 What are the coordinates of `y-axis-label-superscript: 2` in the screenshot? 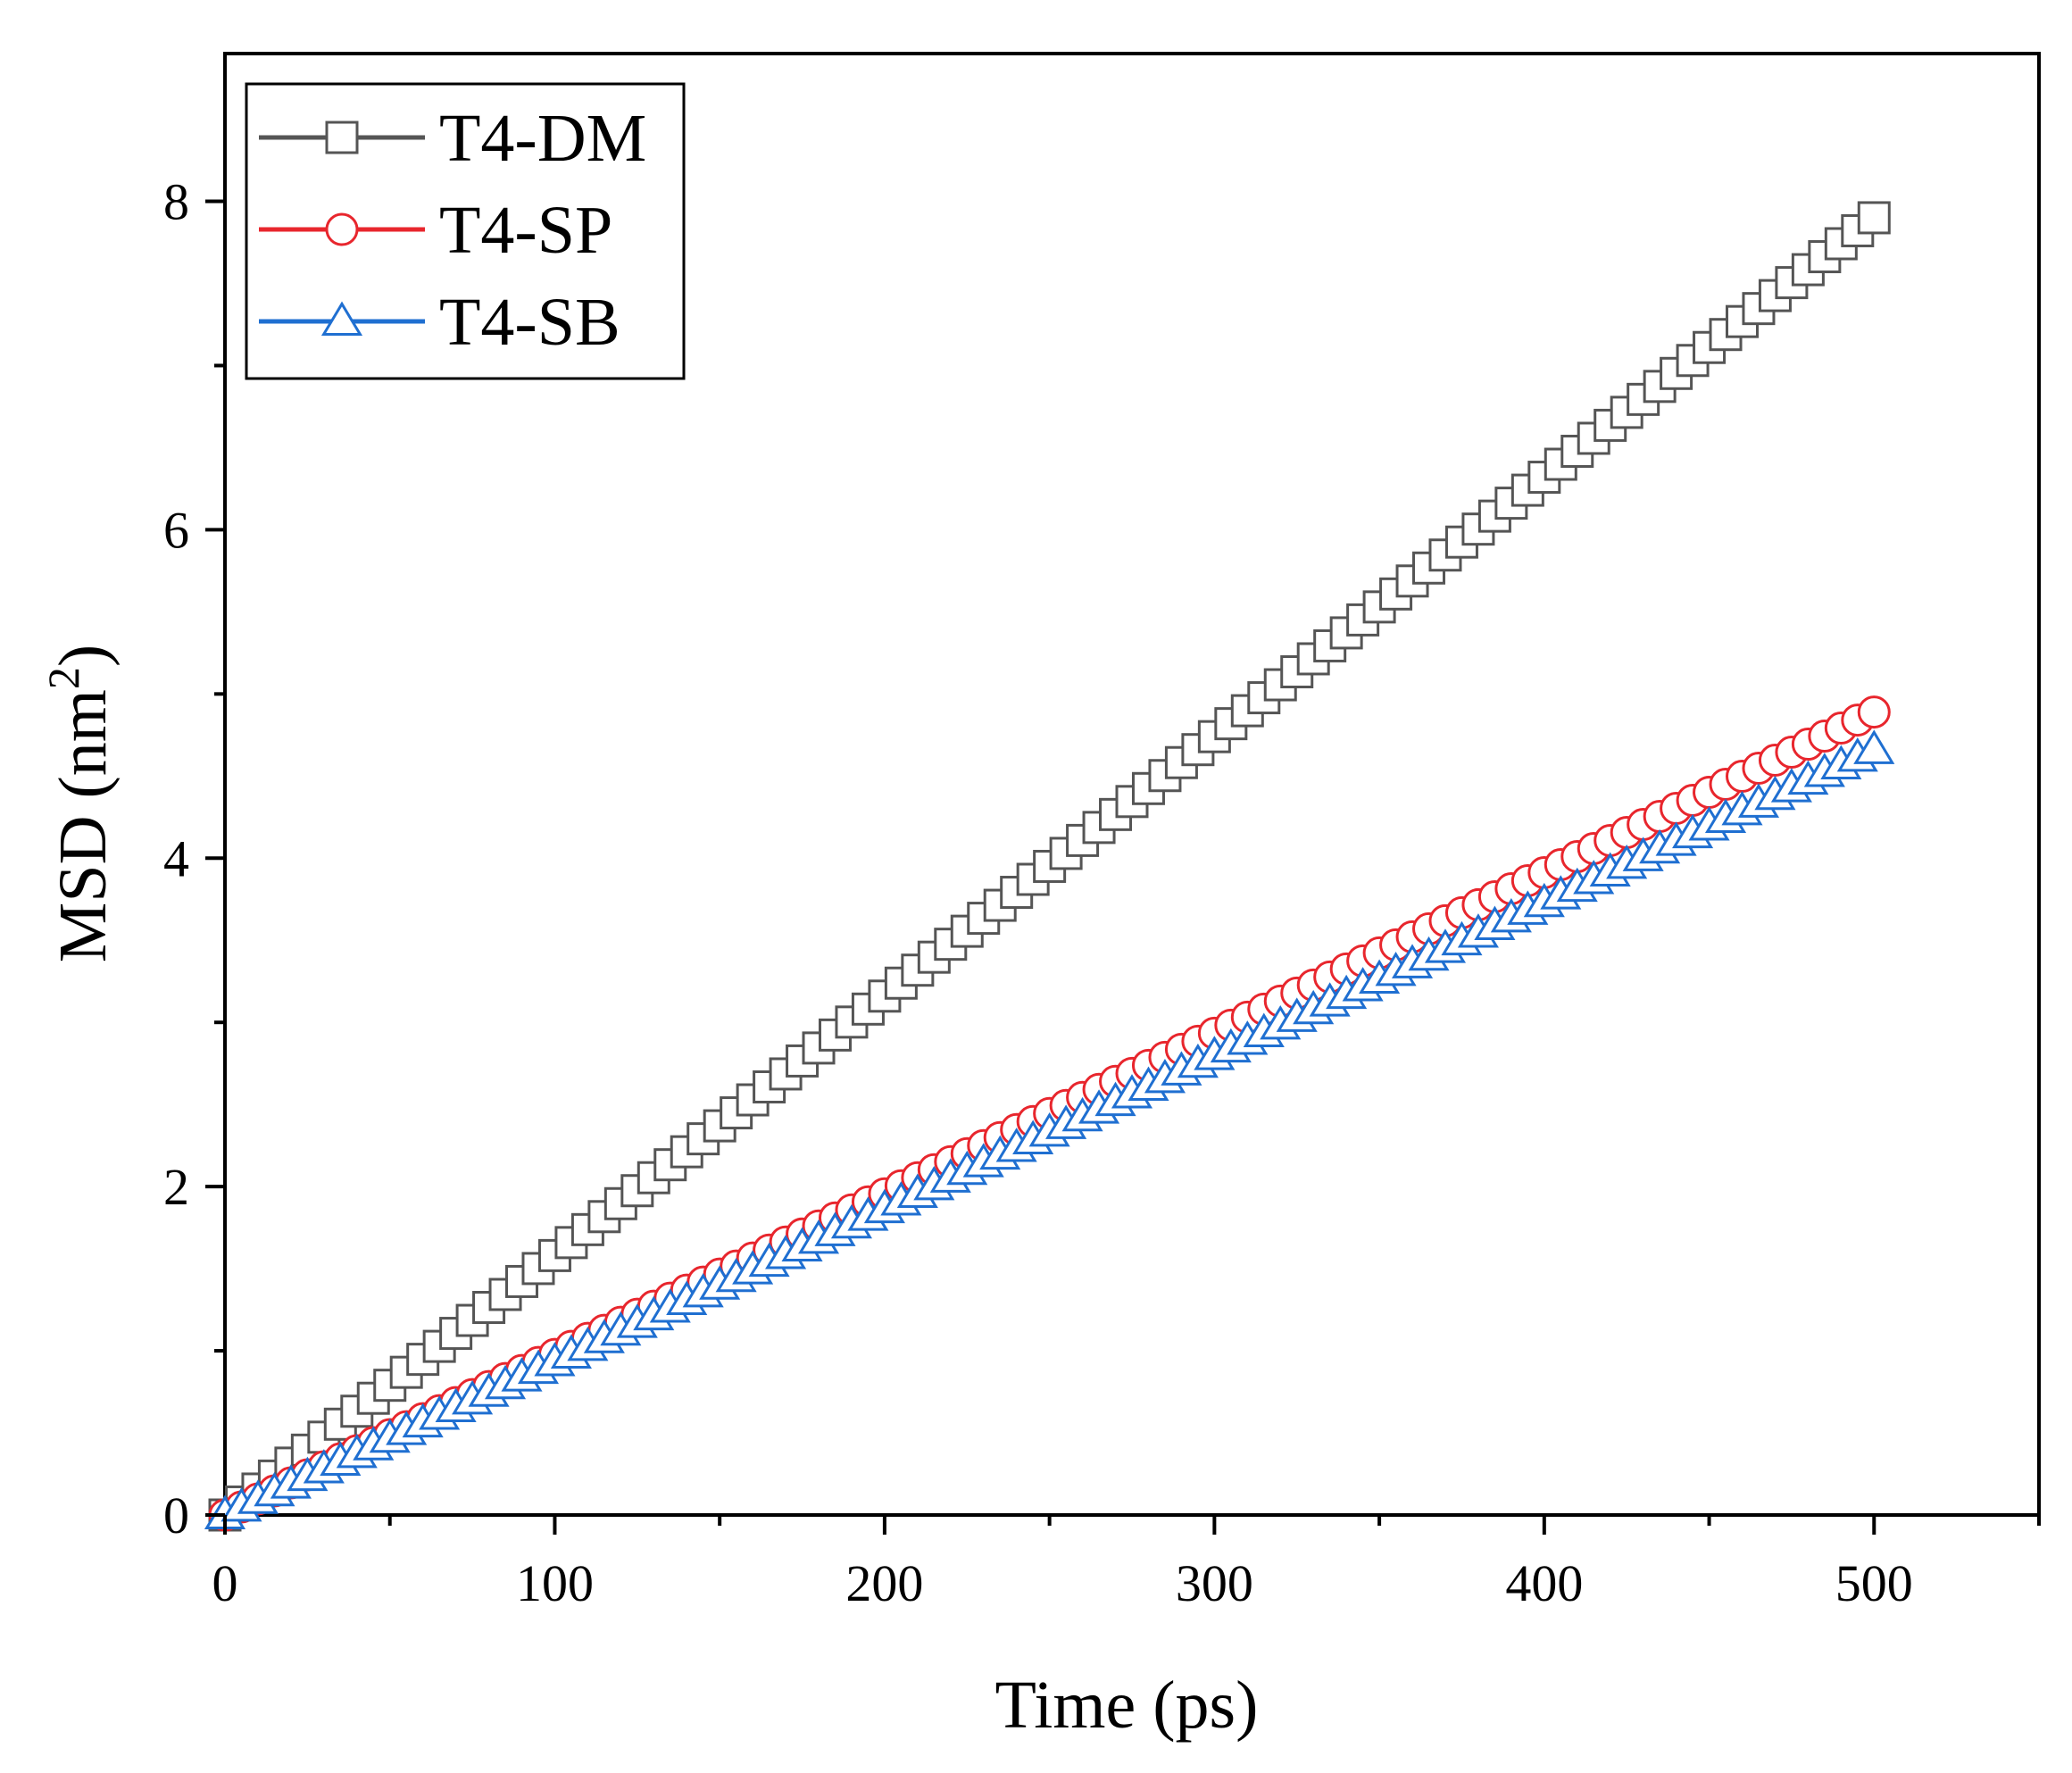 It's located at (63, 678).